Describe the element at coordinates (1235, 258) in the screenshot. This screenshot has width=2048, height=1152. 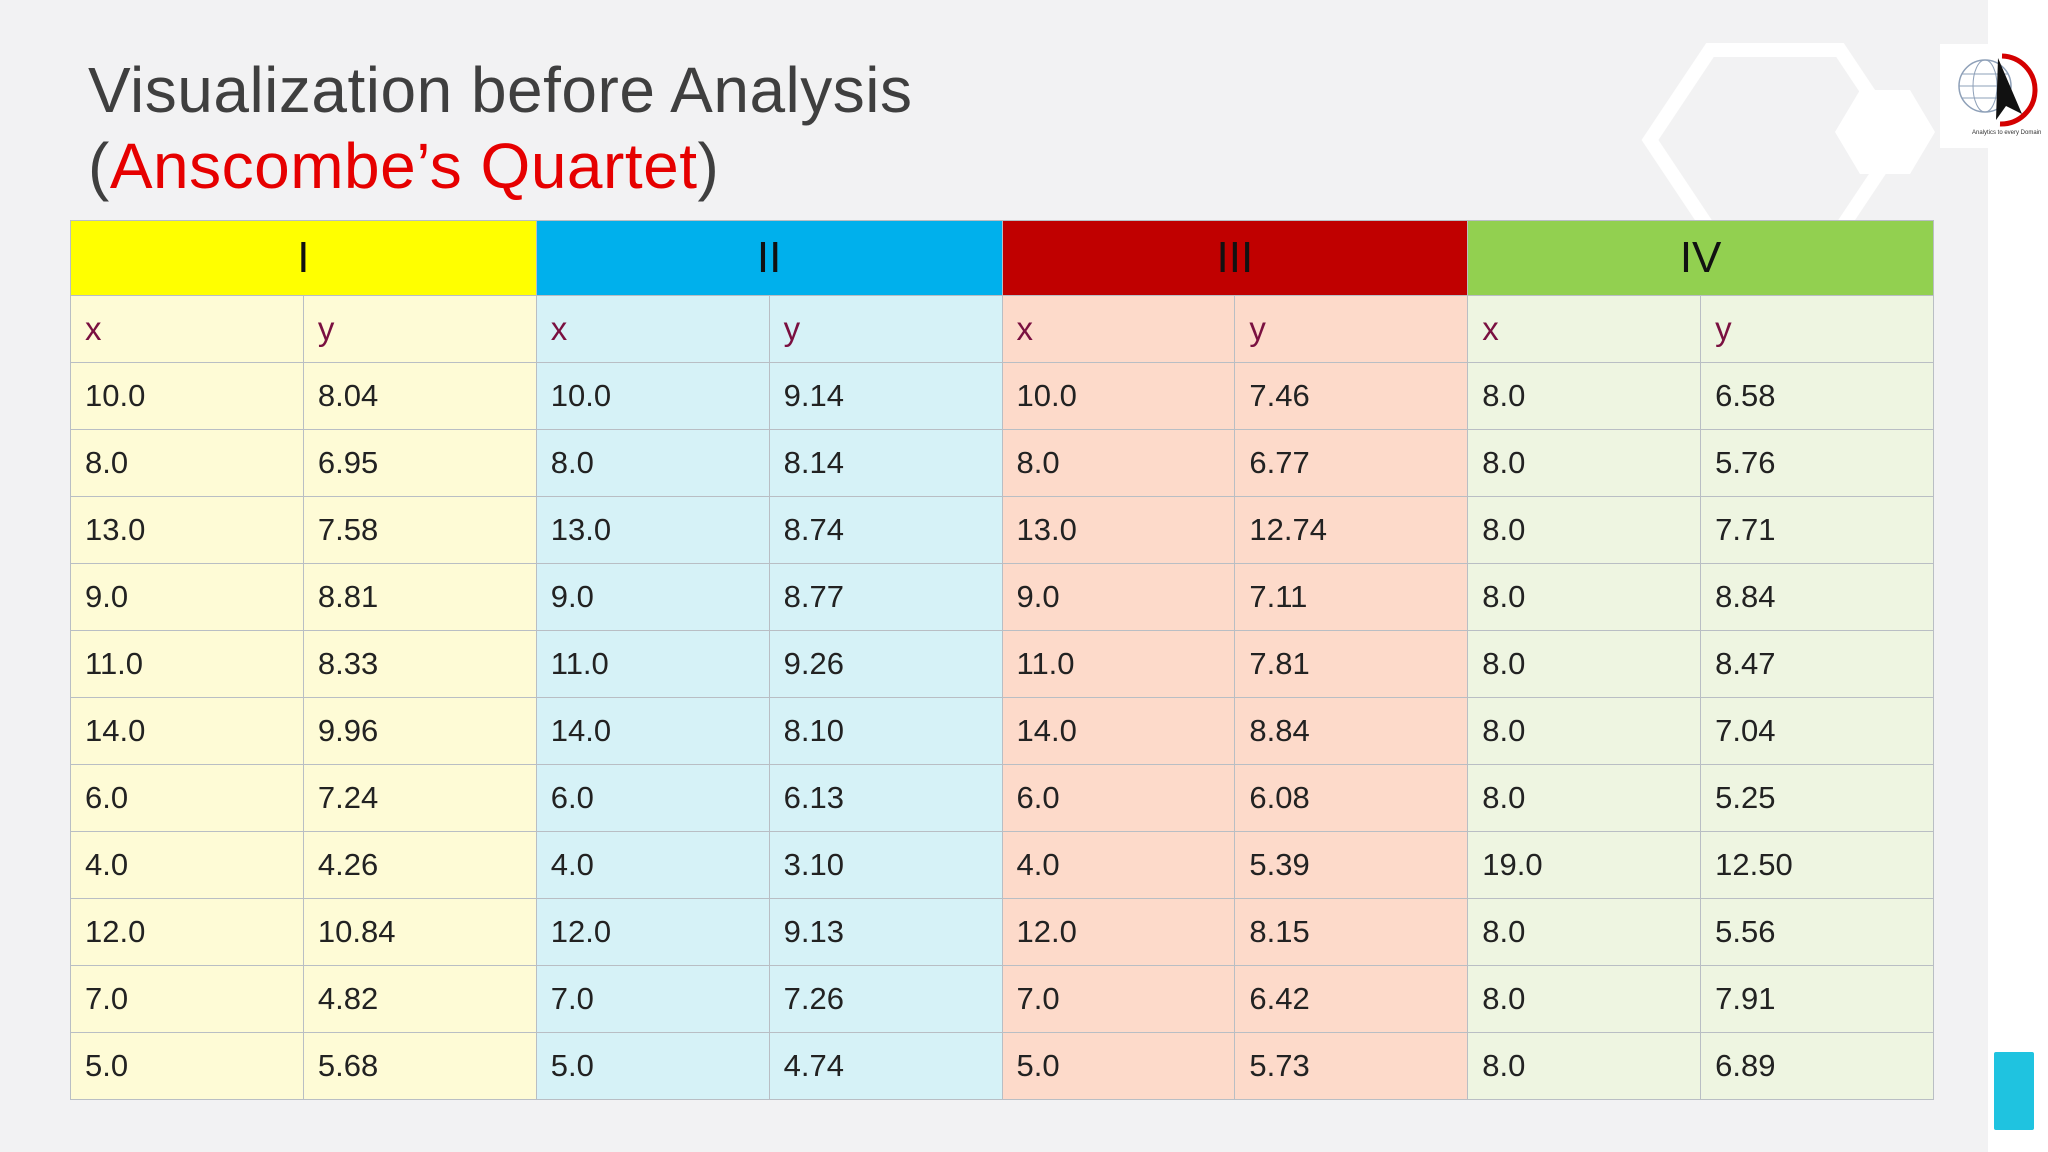
I see `group-header-III: III` at that location.